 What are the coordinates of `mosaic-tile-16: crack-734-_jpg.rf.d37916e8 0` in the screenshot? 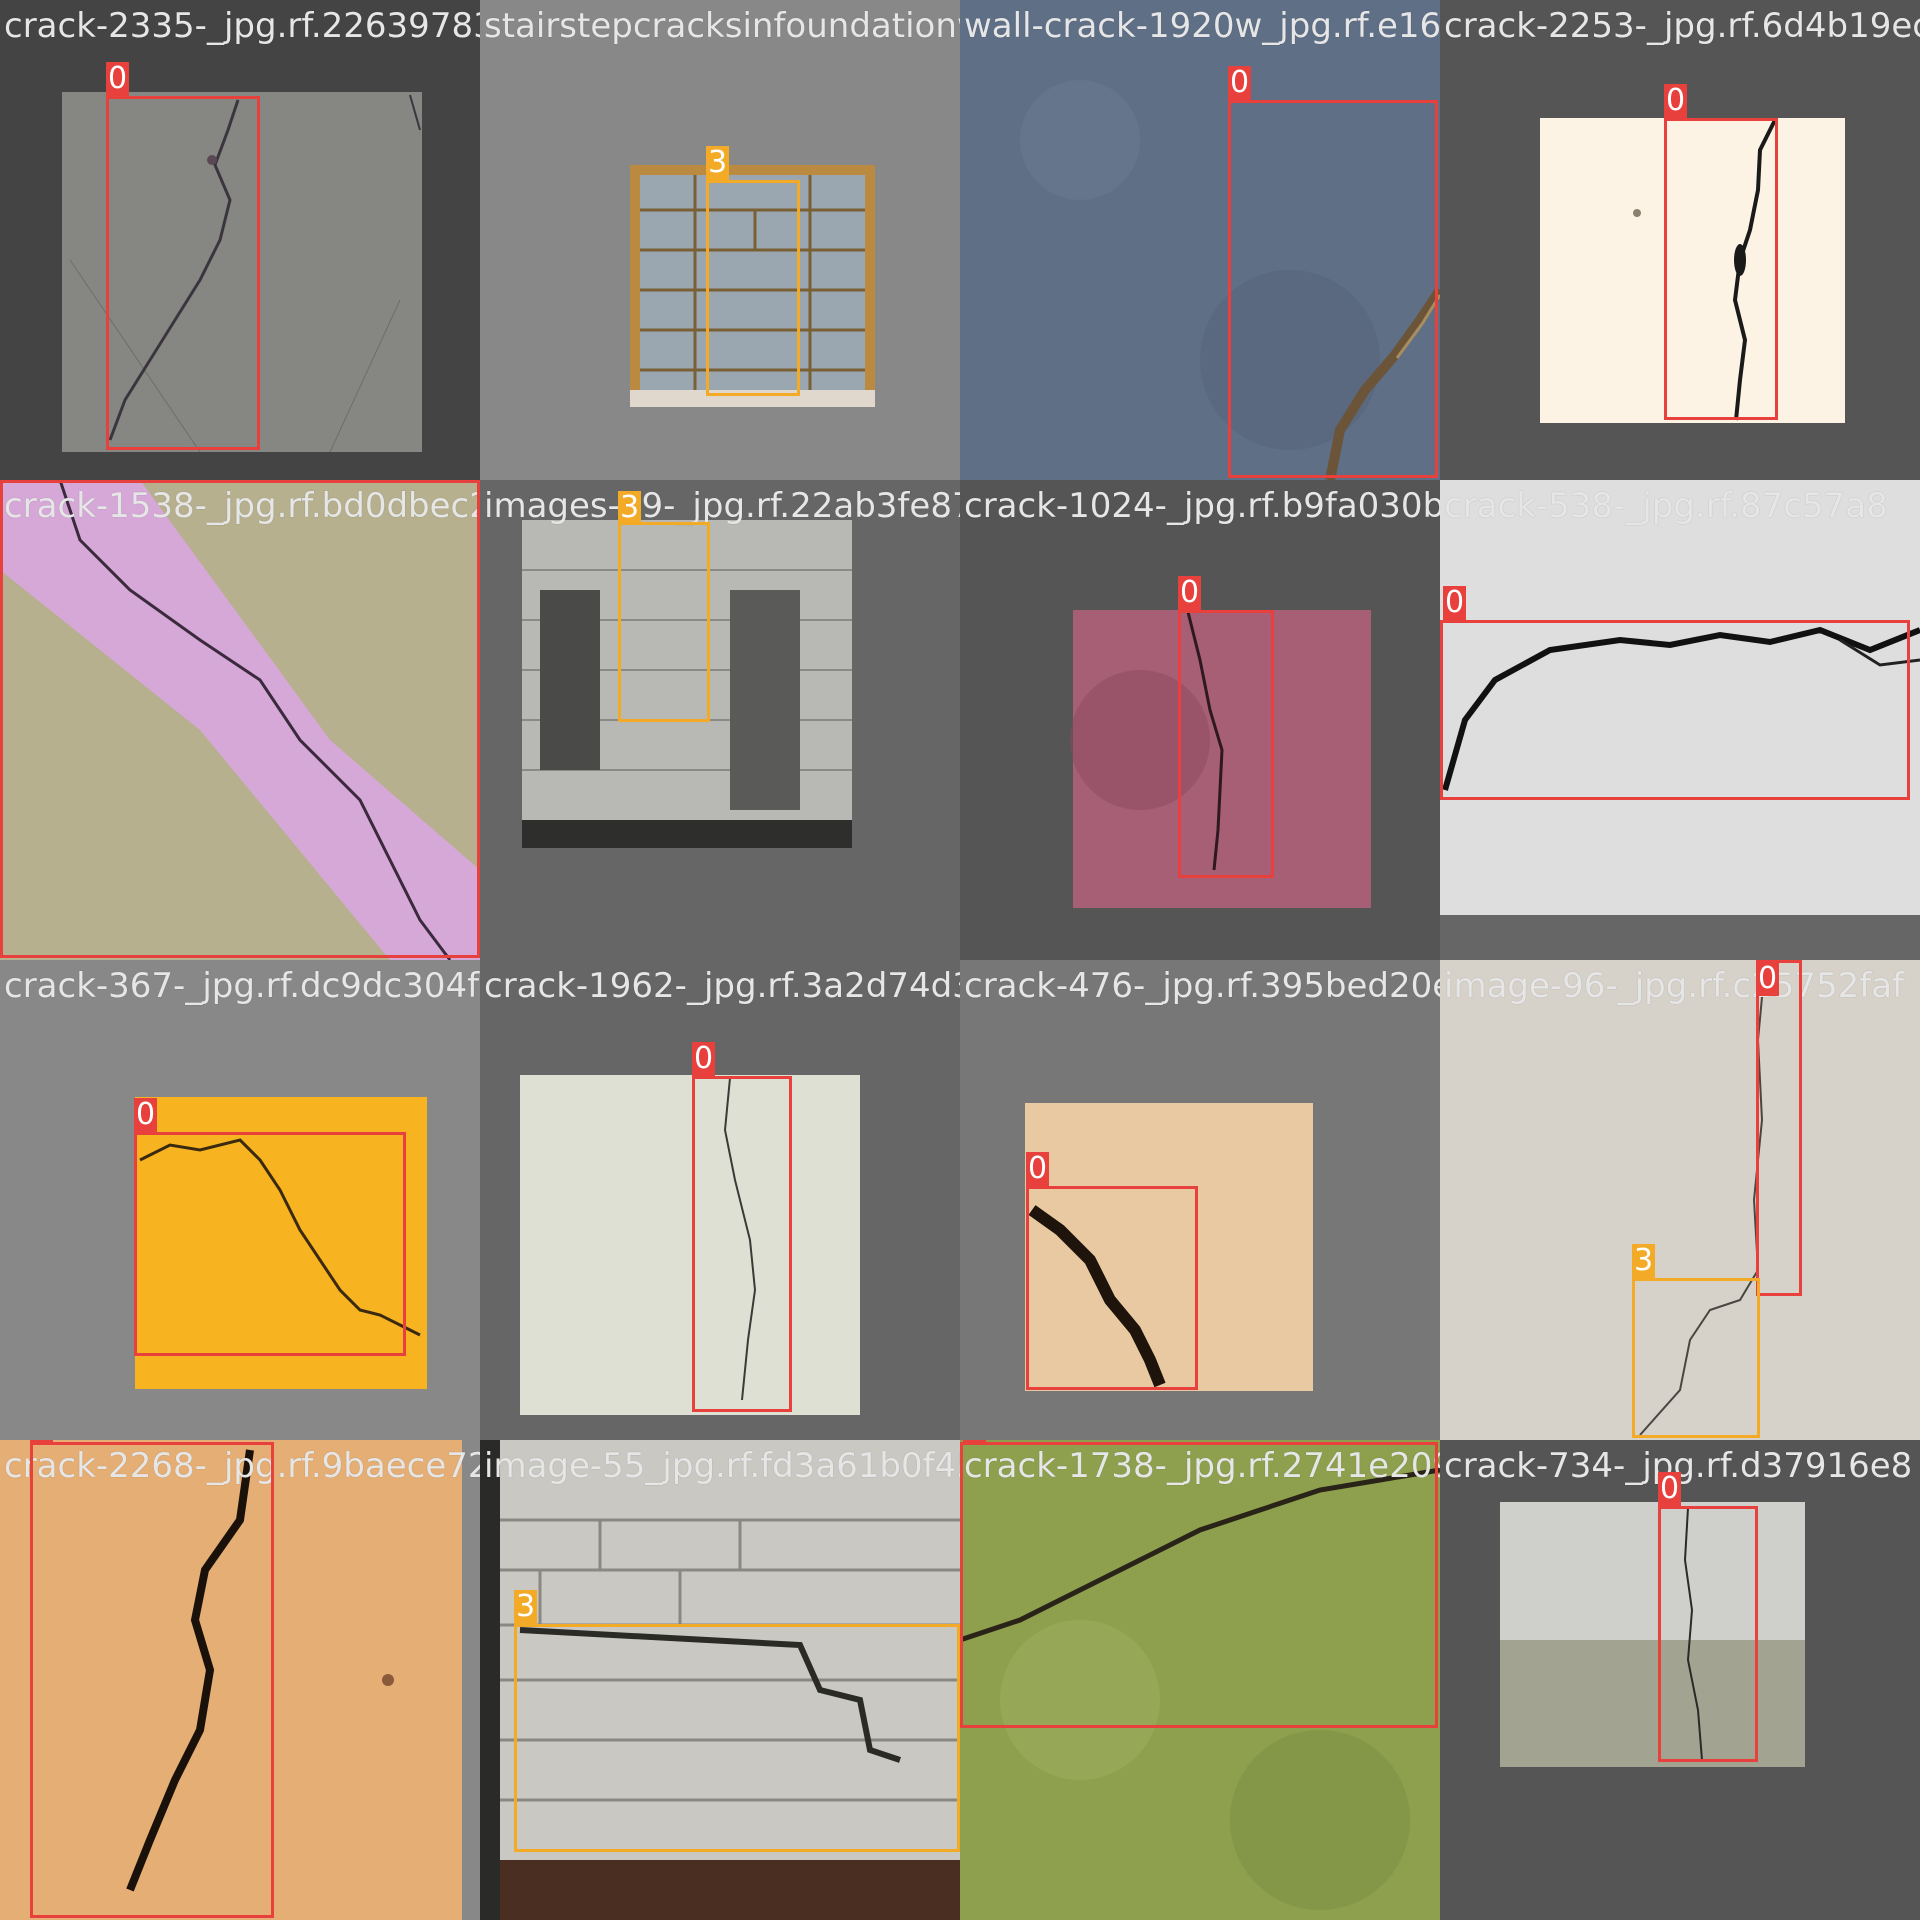 It's located at (1680, 1680).